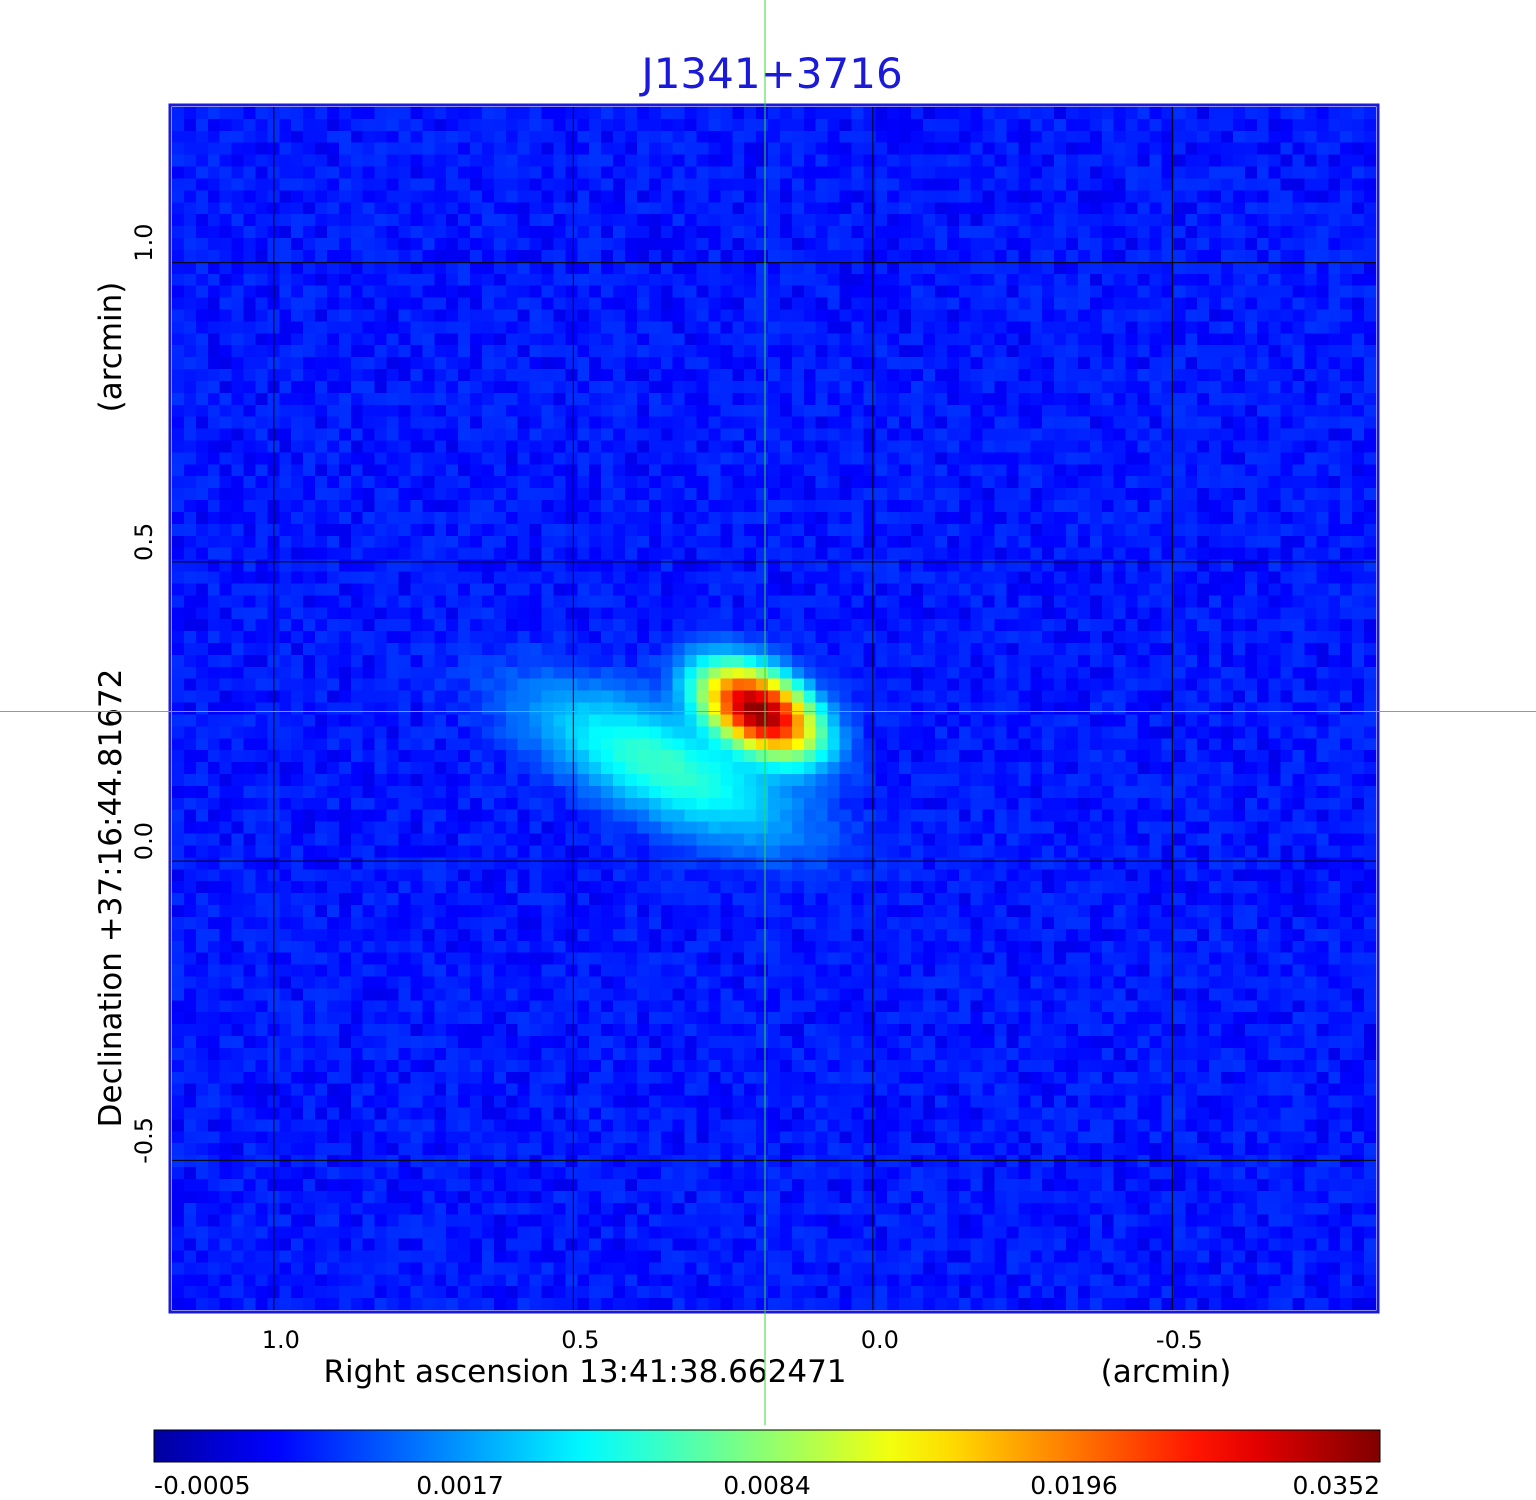  What do you see at coordinates (202, 1485) in the screenshot?
I see `colorbar-tick-label: -0.0005` at bounding box center [202, 1485].